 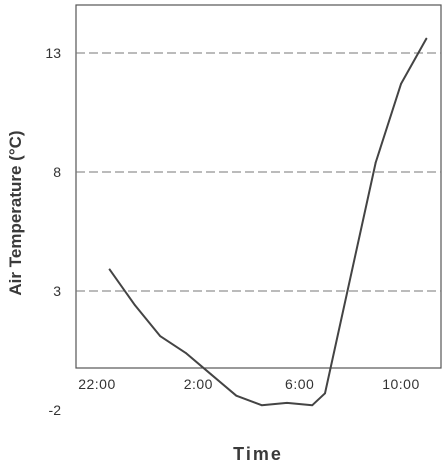 I want to click on y-tick-label: 3, so click(x=57, y=291).